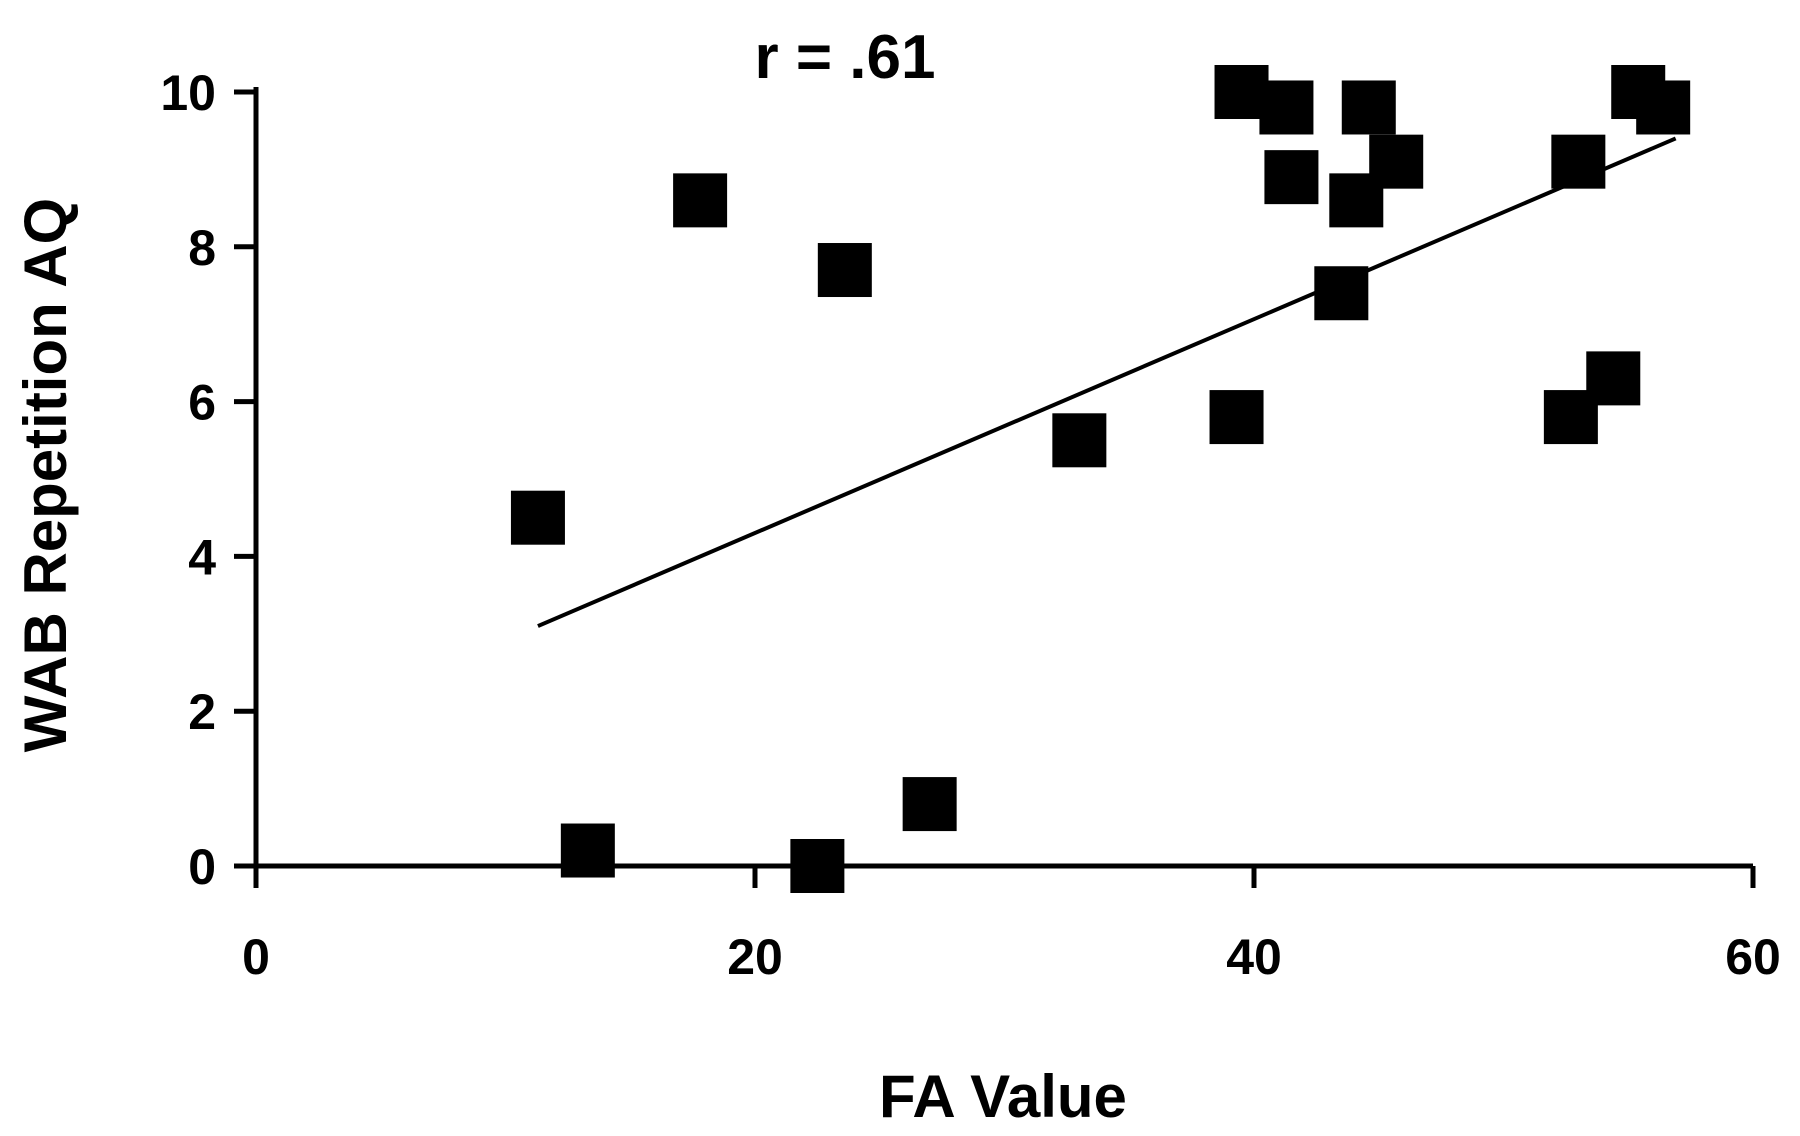 Image resolution: width=1800 pixels, height=1136 pixels. I want to click on x-ticks: 0 20 40 60, so click(1011, 925).